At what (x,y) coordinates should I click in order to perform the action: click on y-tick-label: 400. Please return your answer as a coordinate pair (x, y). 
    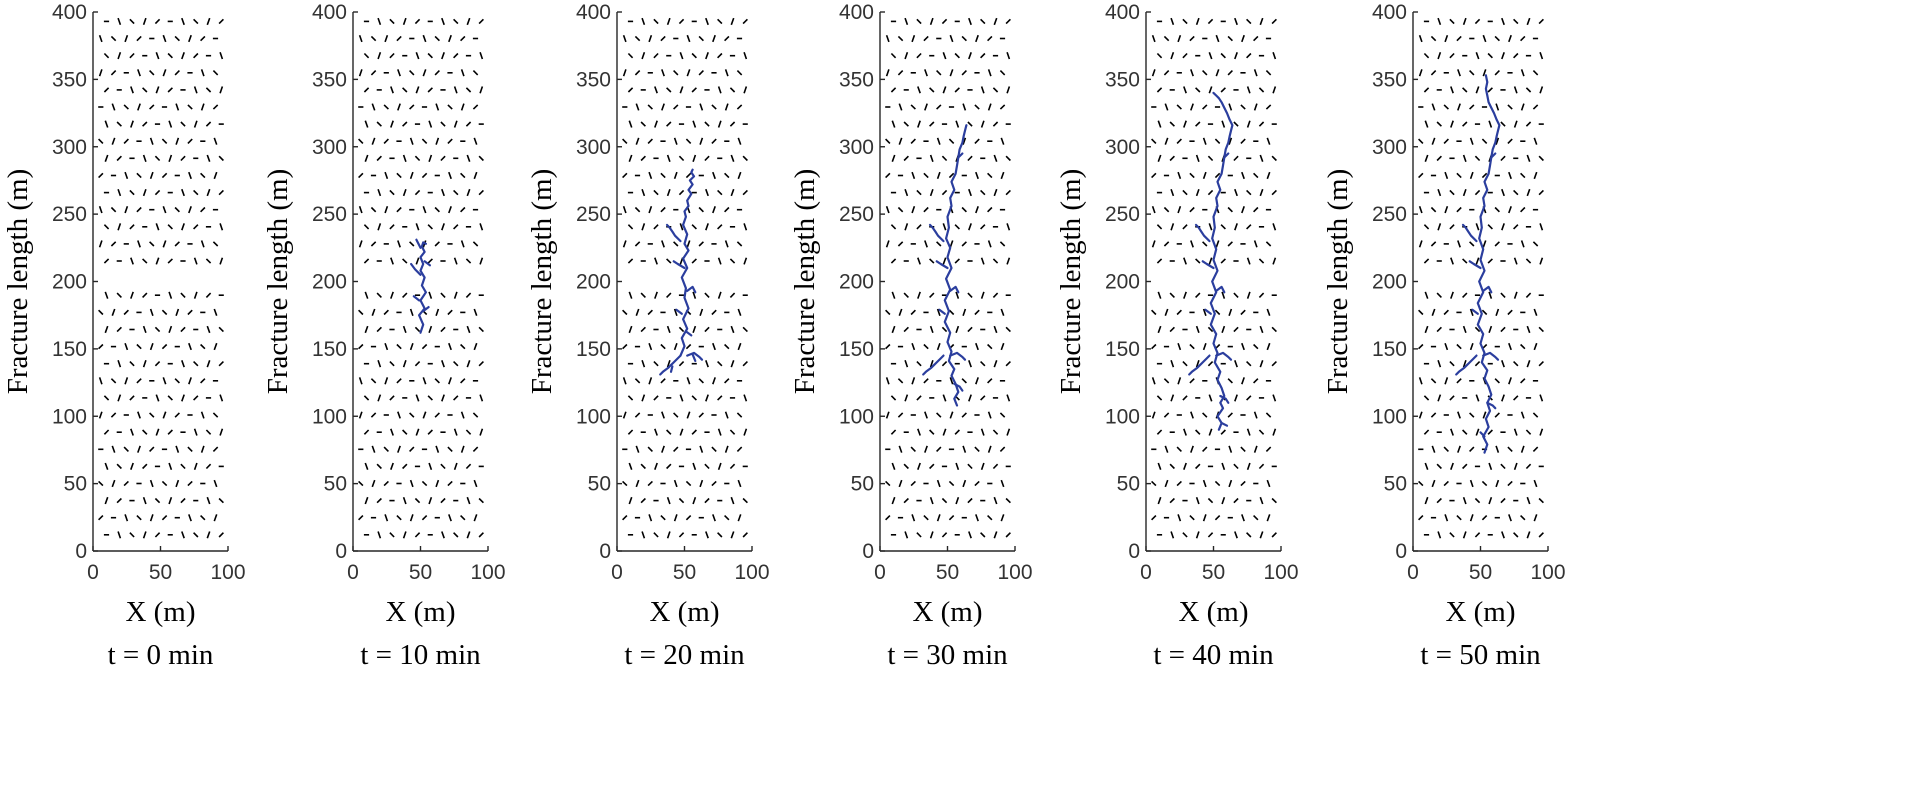
    Looking at the image, I should click on (1122, 12).